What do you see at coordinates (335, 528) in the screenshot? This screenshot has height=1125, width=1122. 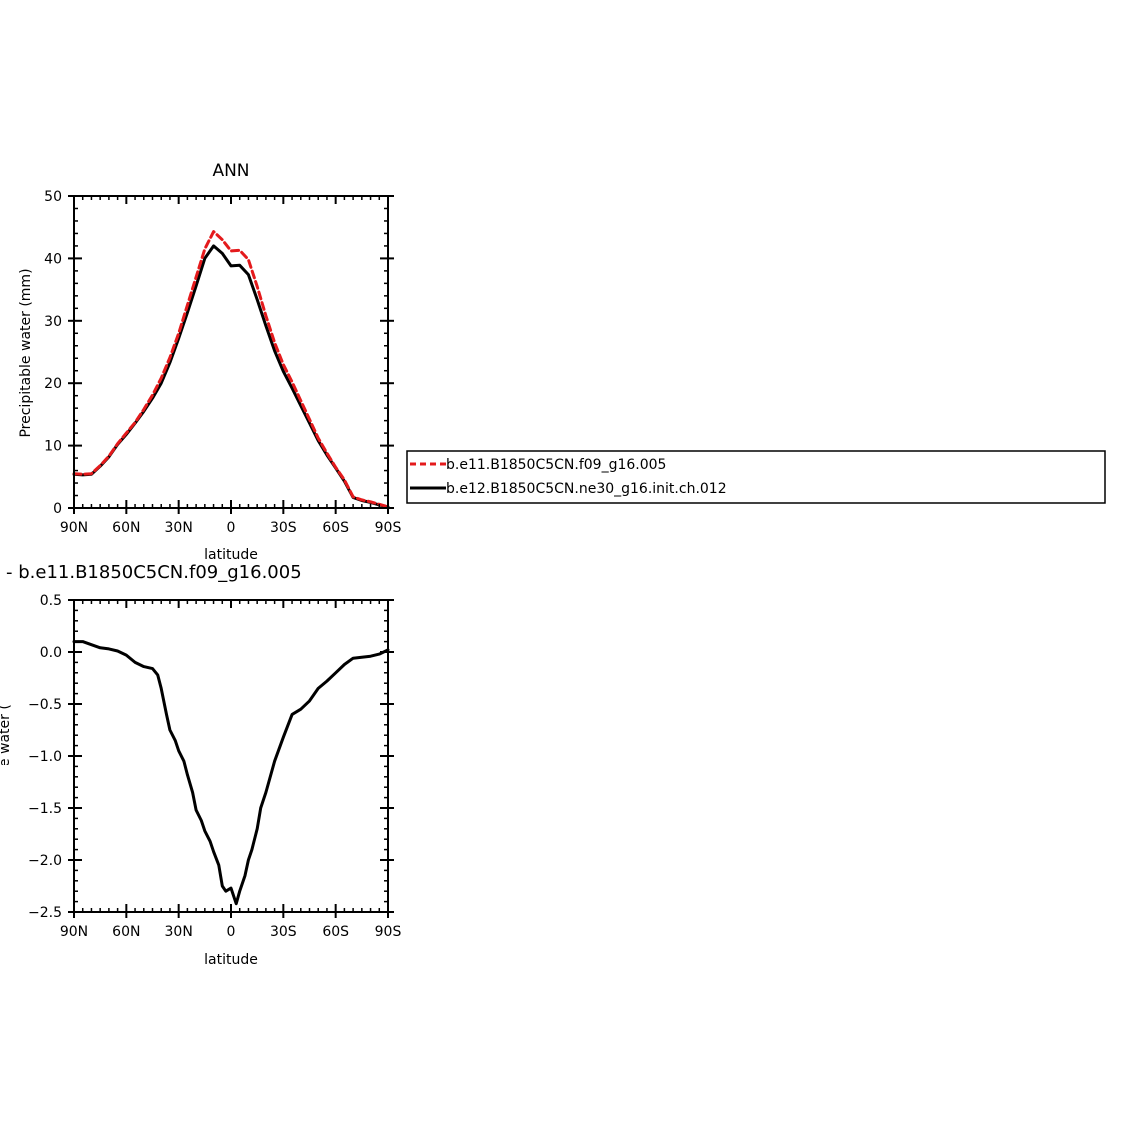 I see `top-x-tick-label: 60S` at bounding box center [335, 528].